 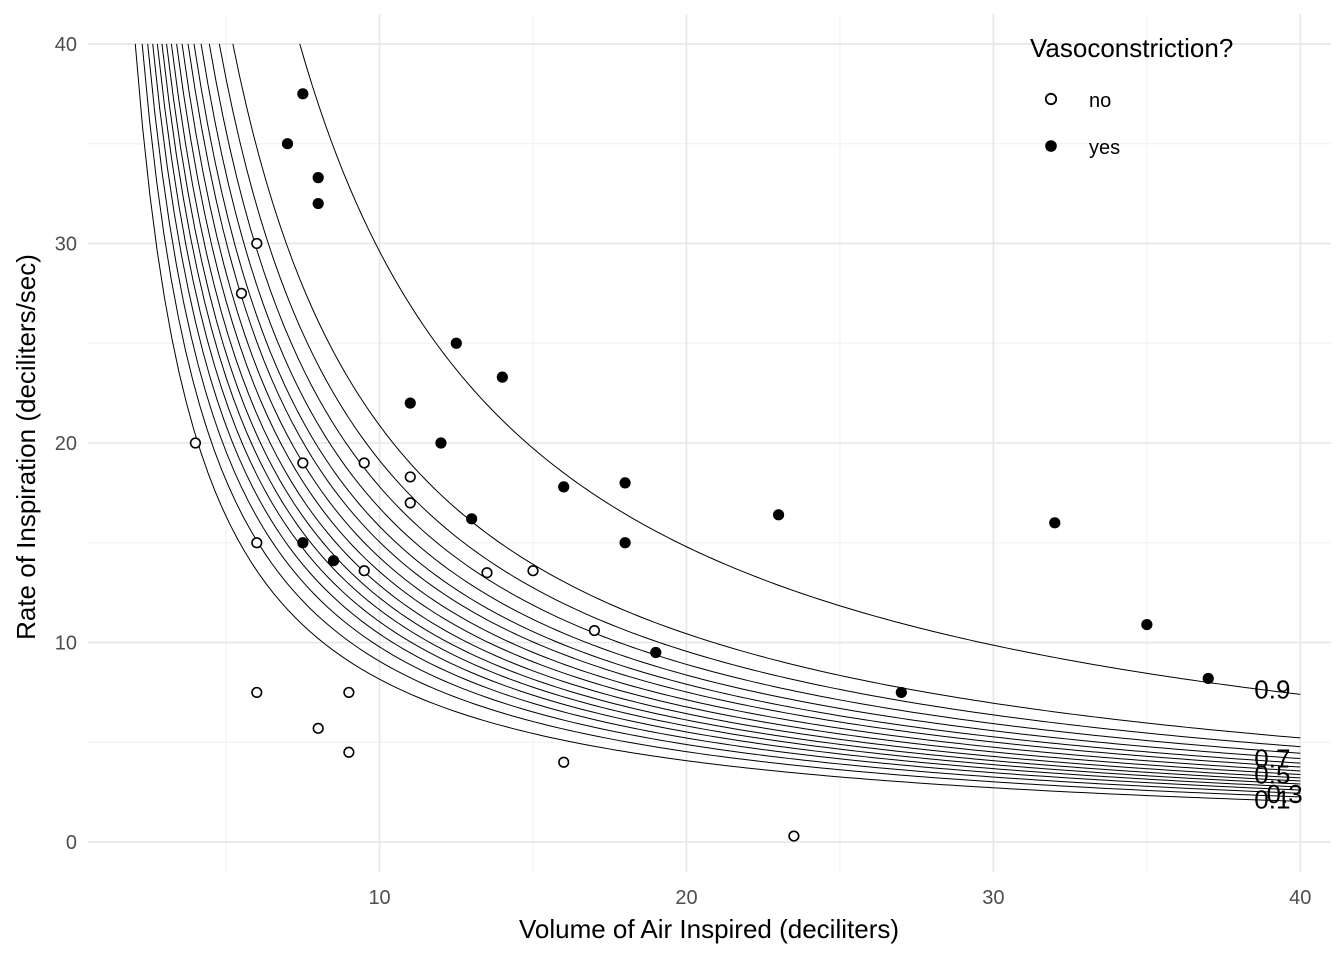 I want to click on x-tick-label: 40, so click(x=1300, y=898).